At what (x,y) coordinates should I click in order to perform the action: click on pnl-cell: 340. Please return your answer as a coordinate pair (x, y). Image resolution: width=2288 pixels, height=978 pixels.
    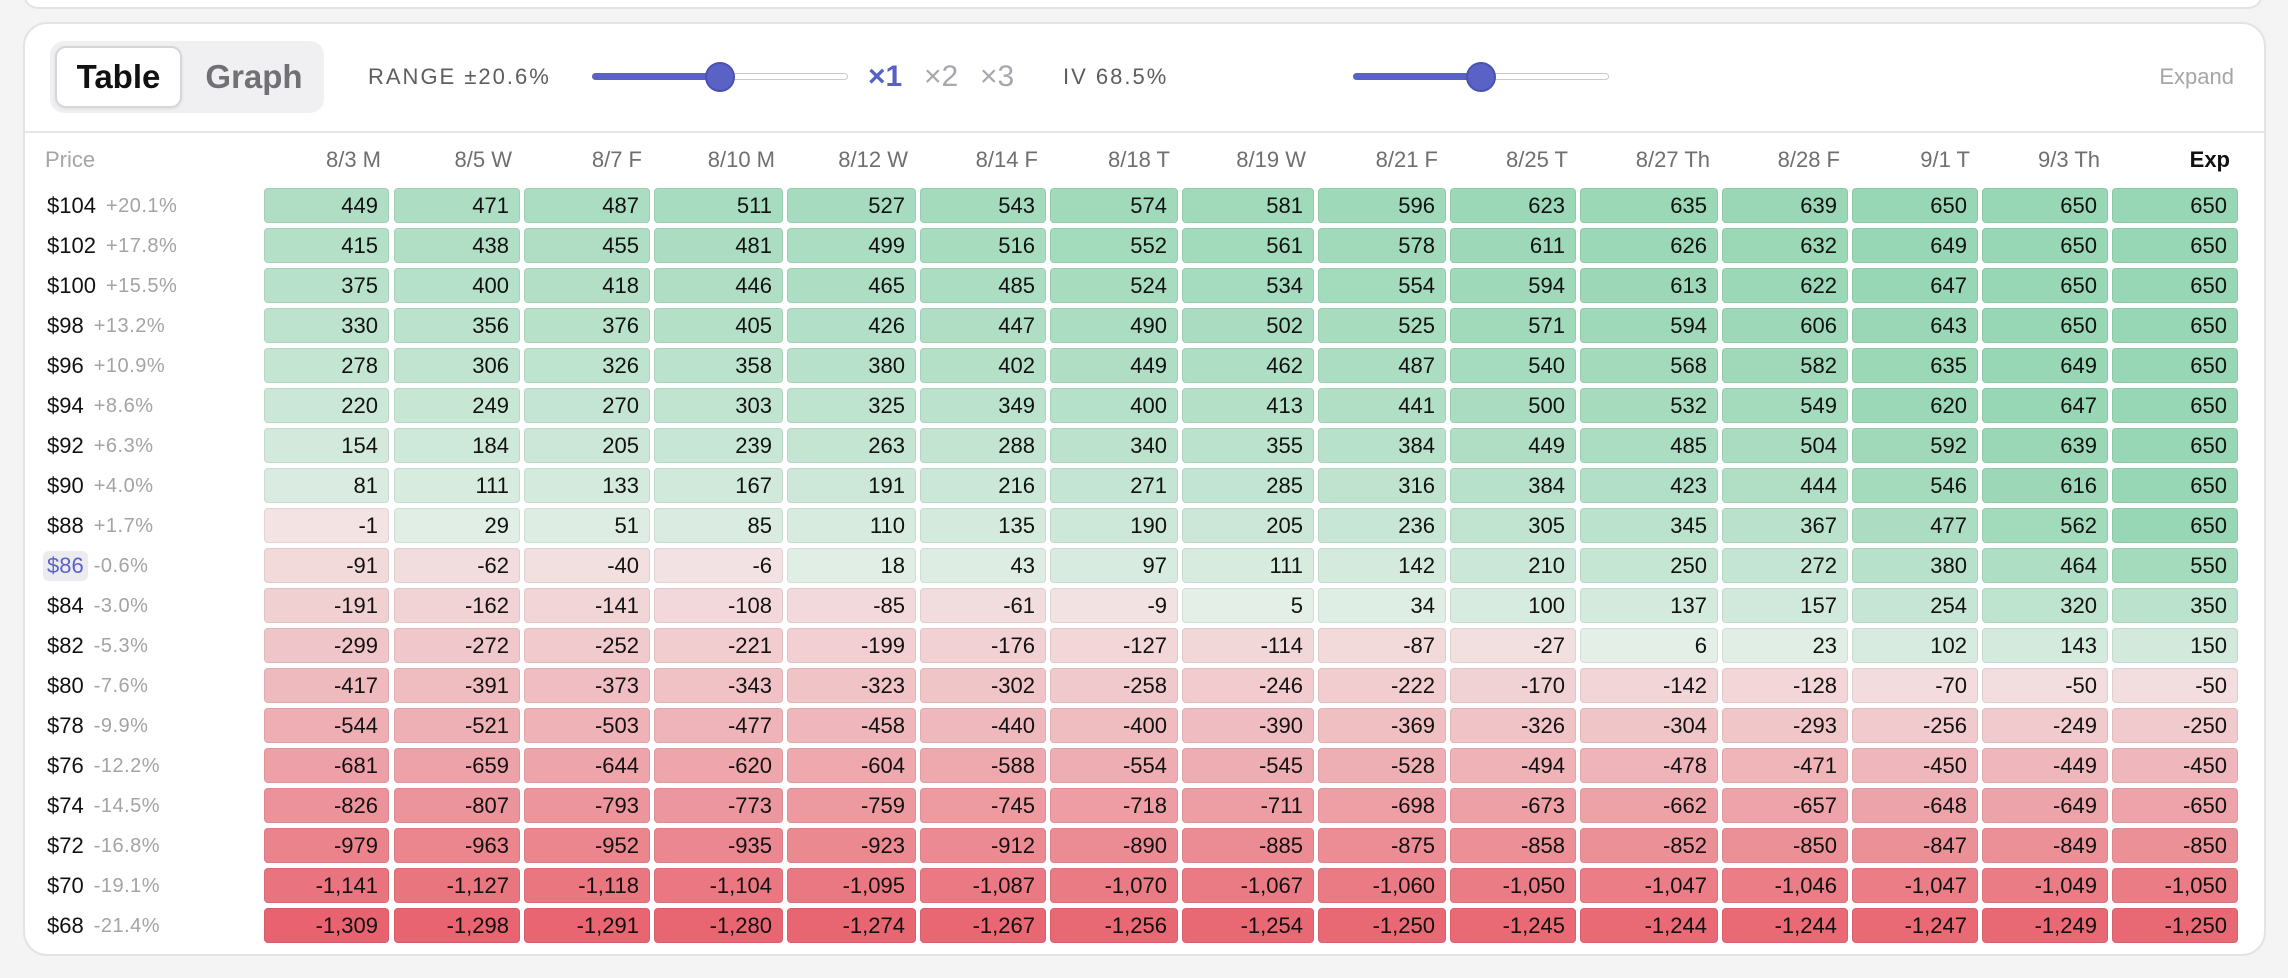
    Looking at the image, I should click on (1114, 445).